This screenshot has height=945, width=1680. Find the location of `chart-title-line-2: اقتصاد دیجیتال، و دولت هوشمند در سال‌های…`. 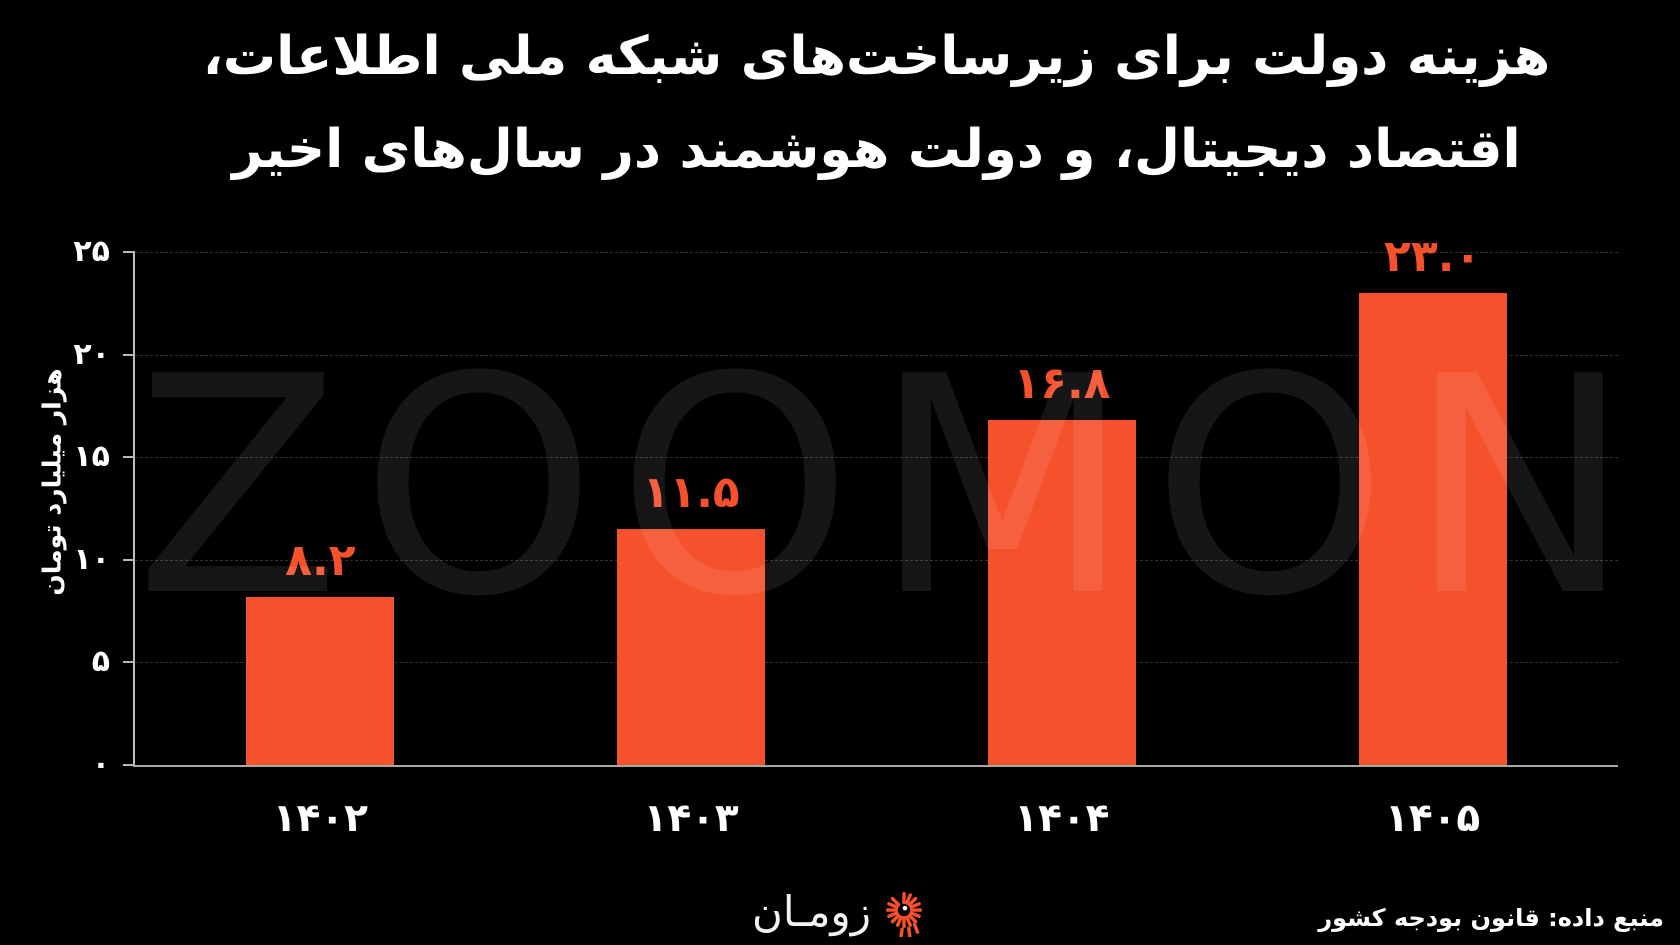

chart-title-line-2: اقتصاد دیجیتال، و دولت هوشمند در سال‌های… is located at coordinates (876, 149).